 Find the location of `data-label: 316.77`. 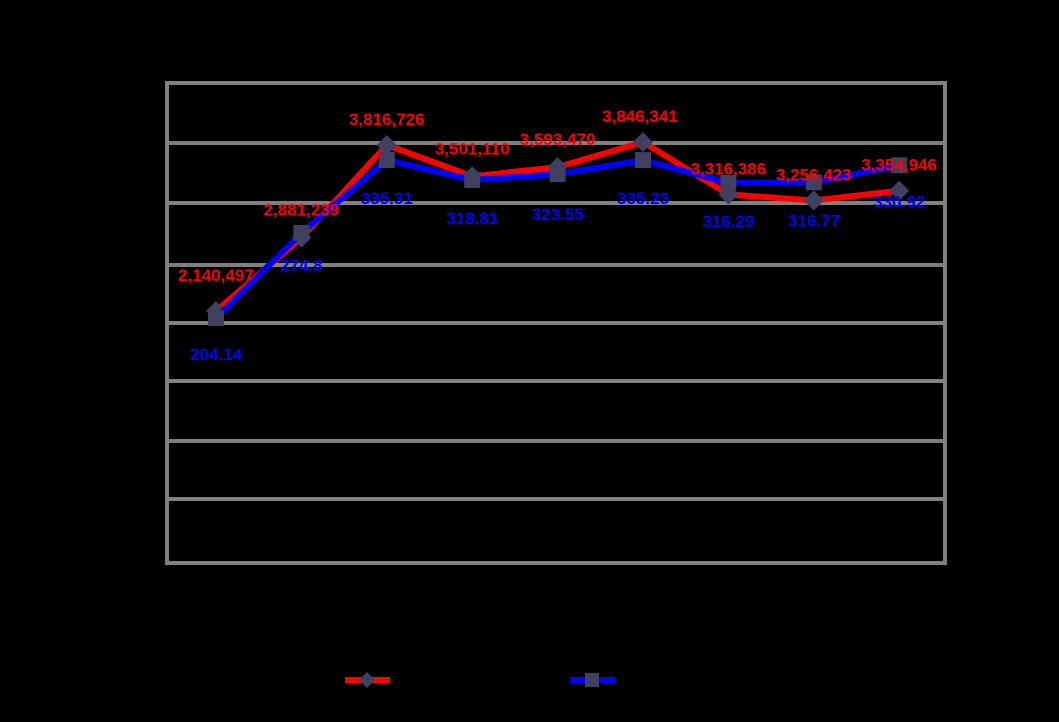

data-label: 316.77 is located at coordinates (814, 220).